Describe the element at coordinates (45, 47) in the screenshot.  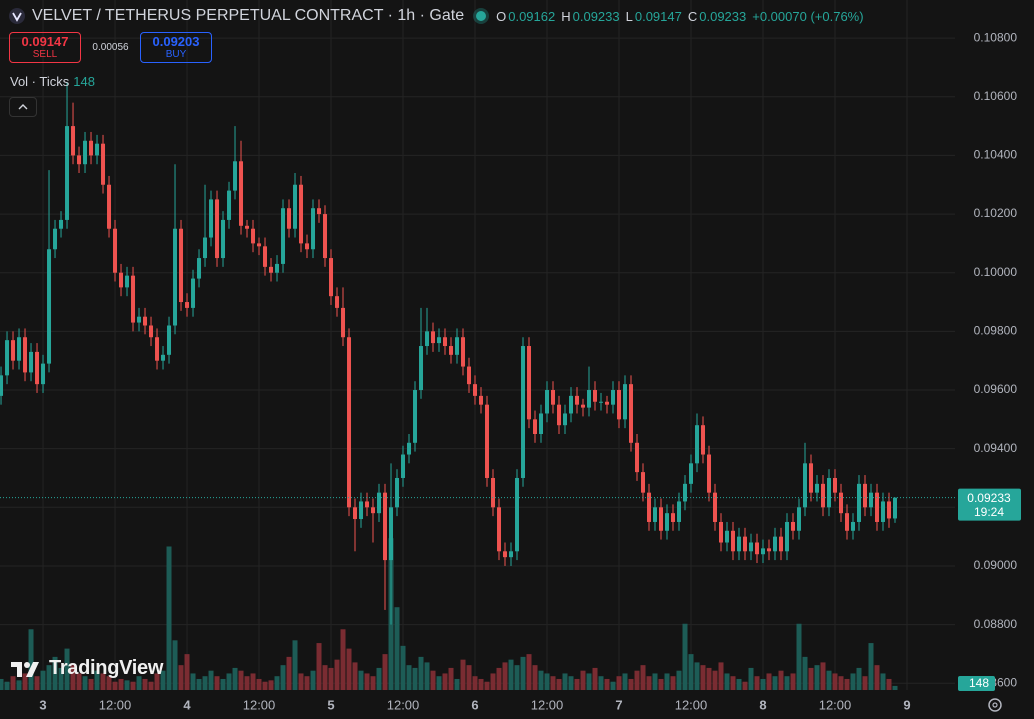
I see `sell-button: 0.09147 SELL` at that location.